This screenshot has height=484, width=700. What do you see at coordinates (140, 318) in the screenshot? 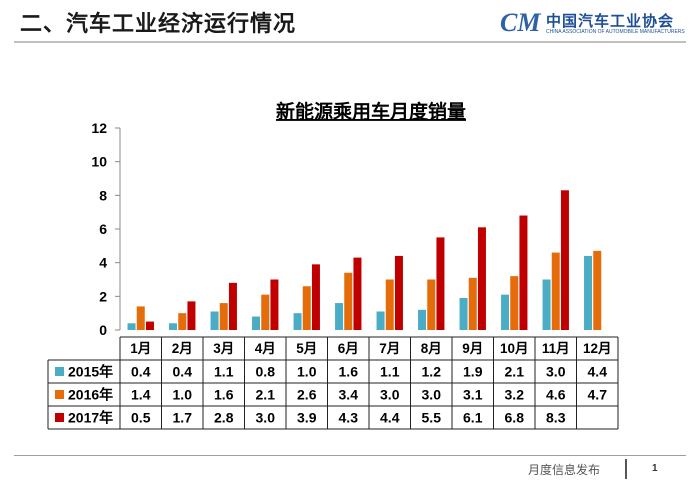
I see `bar-2016年-1月` at bounding box center [140, 318].